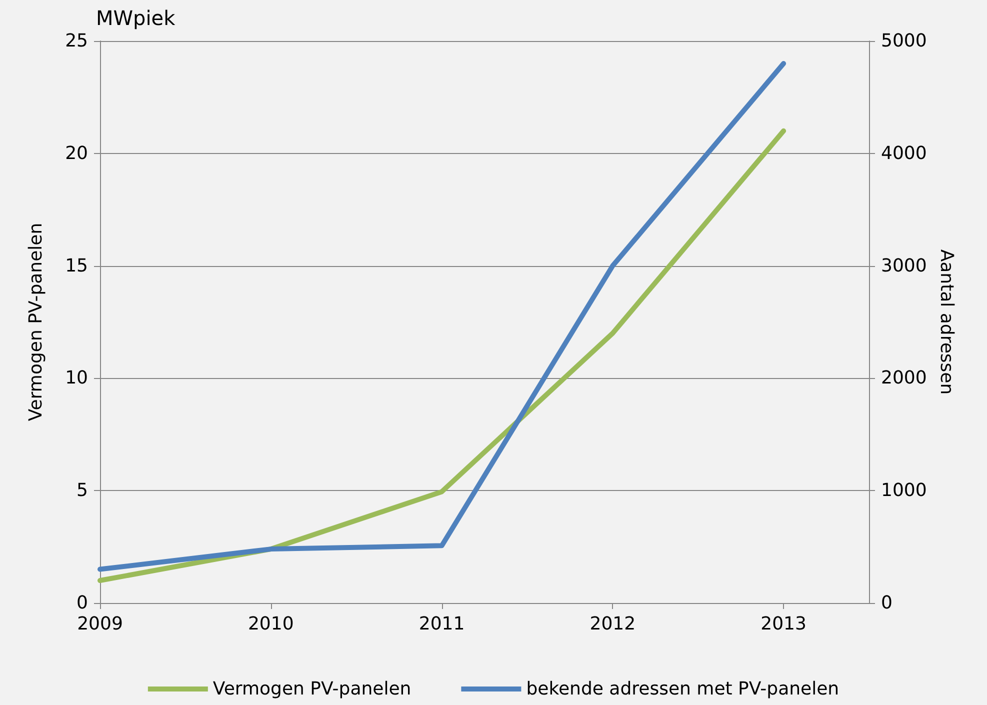 The width and height of the screenshot is (987, 705). Describe the element at coordinates (904, 265) in the screenshot. I see `y2-tick-label: 3000` at that location.